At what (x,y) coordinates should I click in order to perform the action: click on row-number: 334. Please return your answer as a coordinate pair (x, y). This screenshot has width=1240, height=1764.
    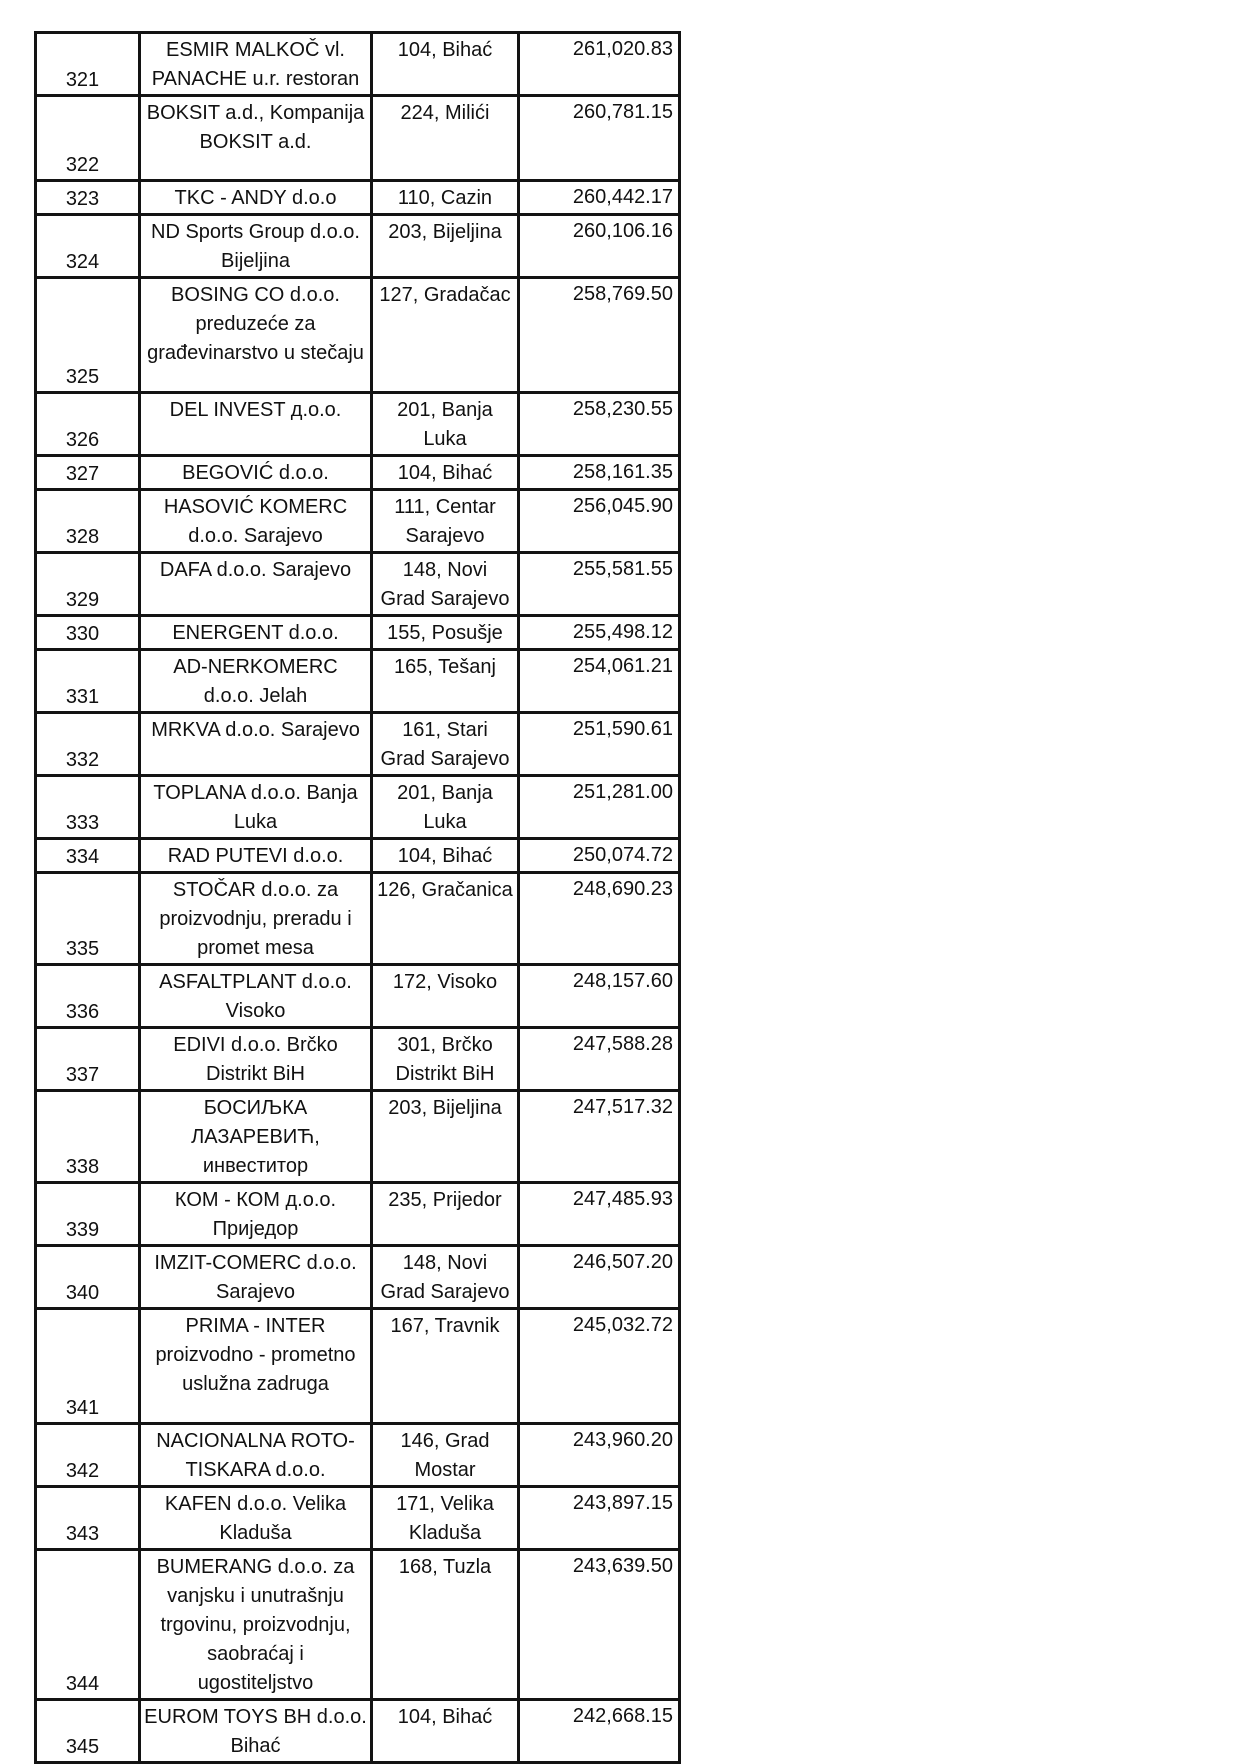
    Looking at the image, I should click on (87, 855).